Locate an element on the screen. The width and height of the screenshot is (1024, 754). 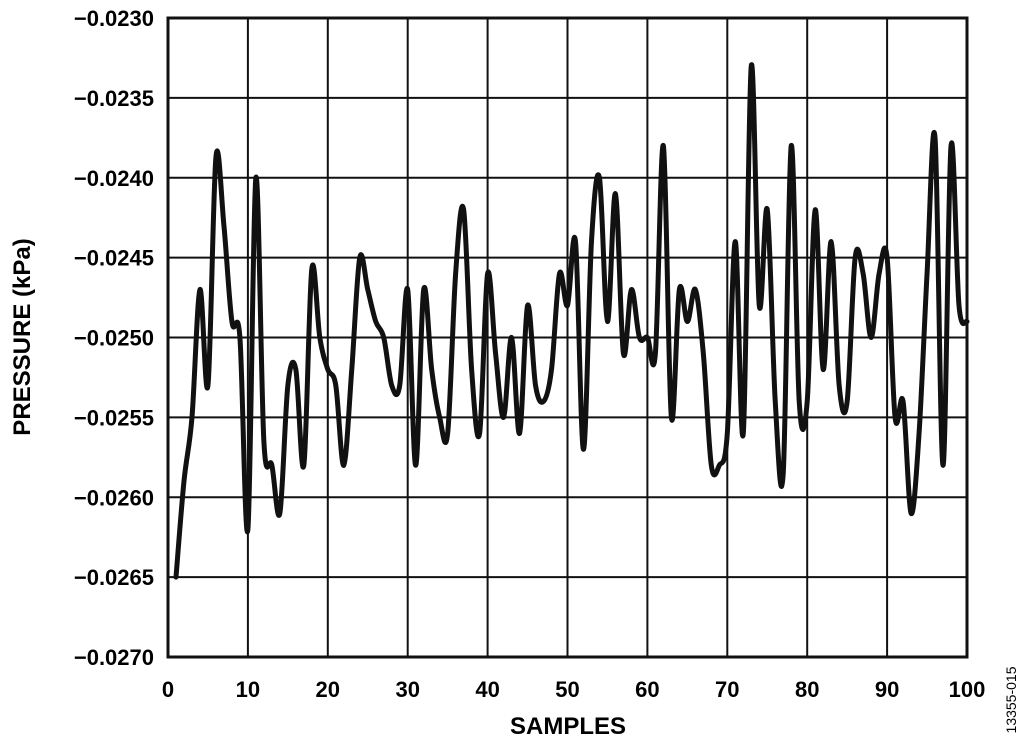
x-tick-label: 0 is located at coordinates (168, 689).